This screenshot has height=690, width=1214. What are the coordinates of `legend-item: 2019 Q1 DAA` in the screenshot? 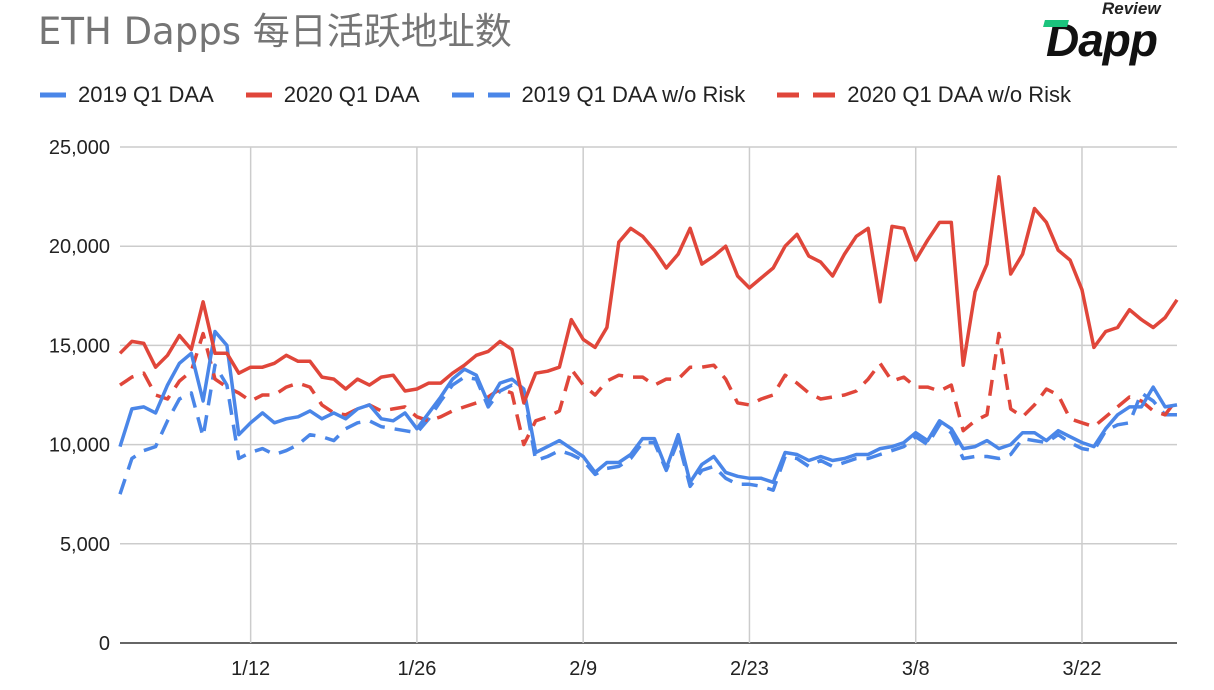 It's located at (127, 95).